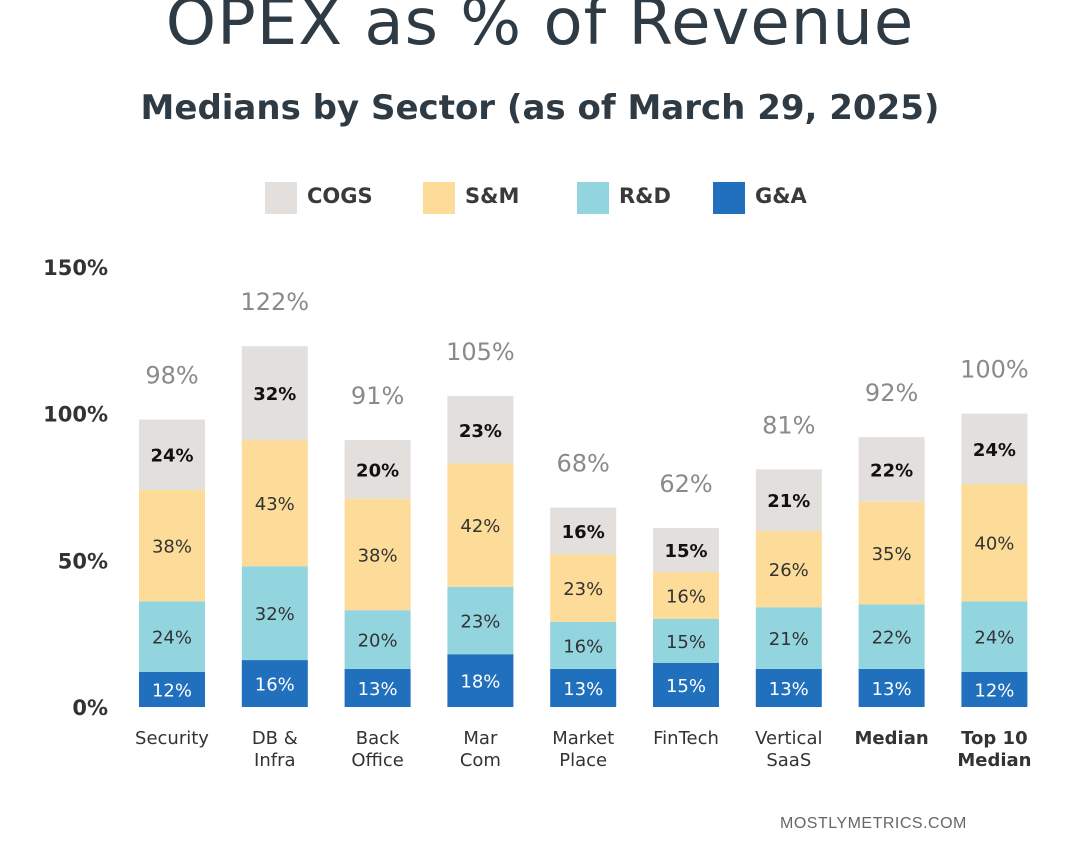  What do you see at coordinates (377, 760) in the screenshot?
I see `x-tick-label: Office` at bounding box center [377, 760].